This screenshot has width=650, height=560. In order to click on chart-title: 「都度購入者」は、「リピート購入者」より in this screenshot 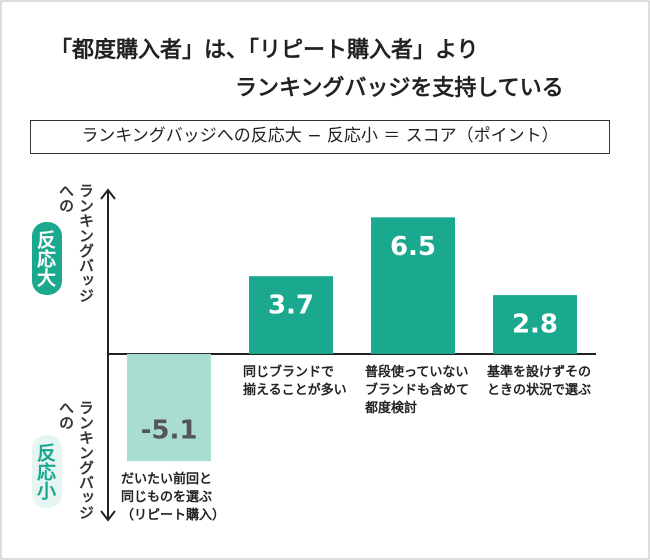, I will do `click(264, 50)`.